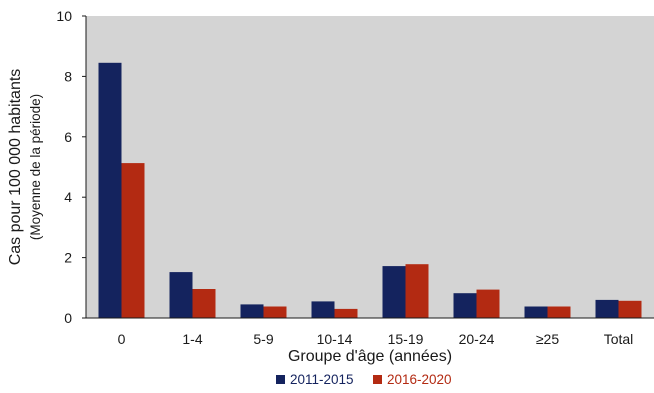 Image resolution: width=654 pixels, height=393 pixels. I want to click on y-tick-label: 0, so click(68, 318).